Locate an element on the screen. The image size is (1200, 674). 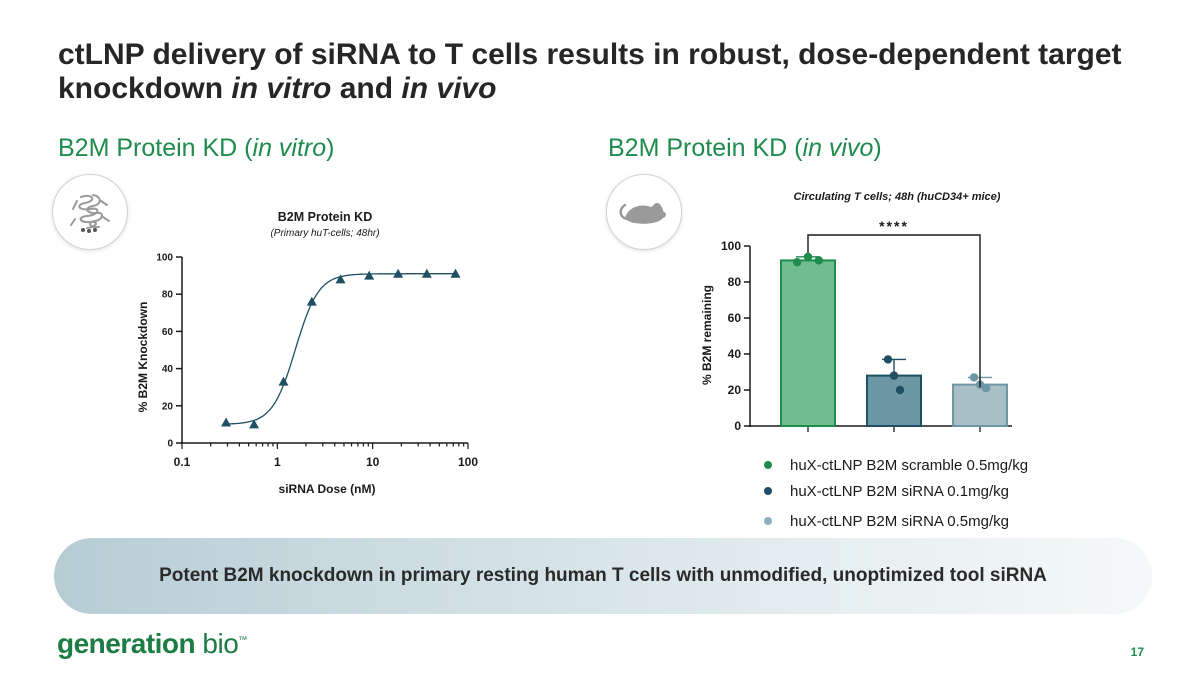
right-section-heading: B2M Protein KD (in vivo) is located at coordinates (745, 148).